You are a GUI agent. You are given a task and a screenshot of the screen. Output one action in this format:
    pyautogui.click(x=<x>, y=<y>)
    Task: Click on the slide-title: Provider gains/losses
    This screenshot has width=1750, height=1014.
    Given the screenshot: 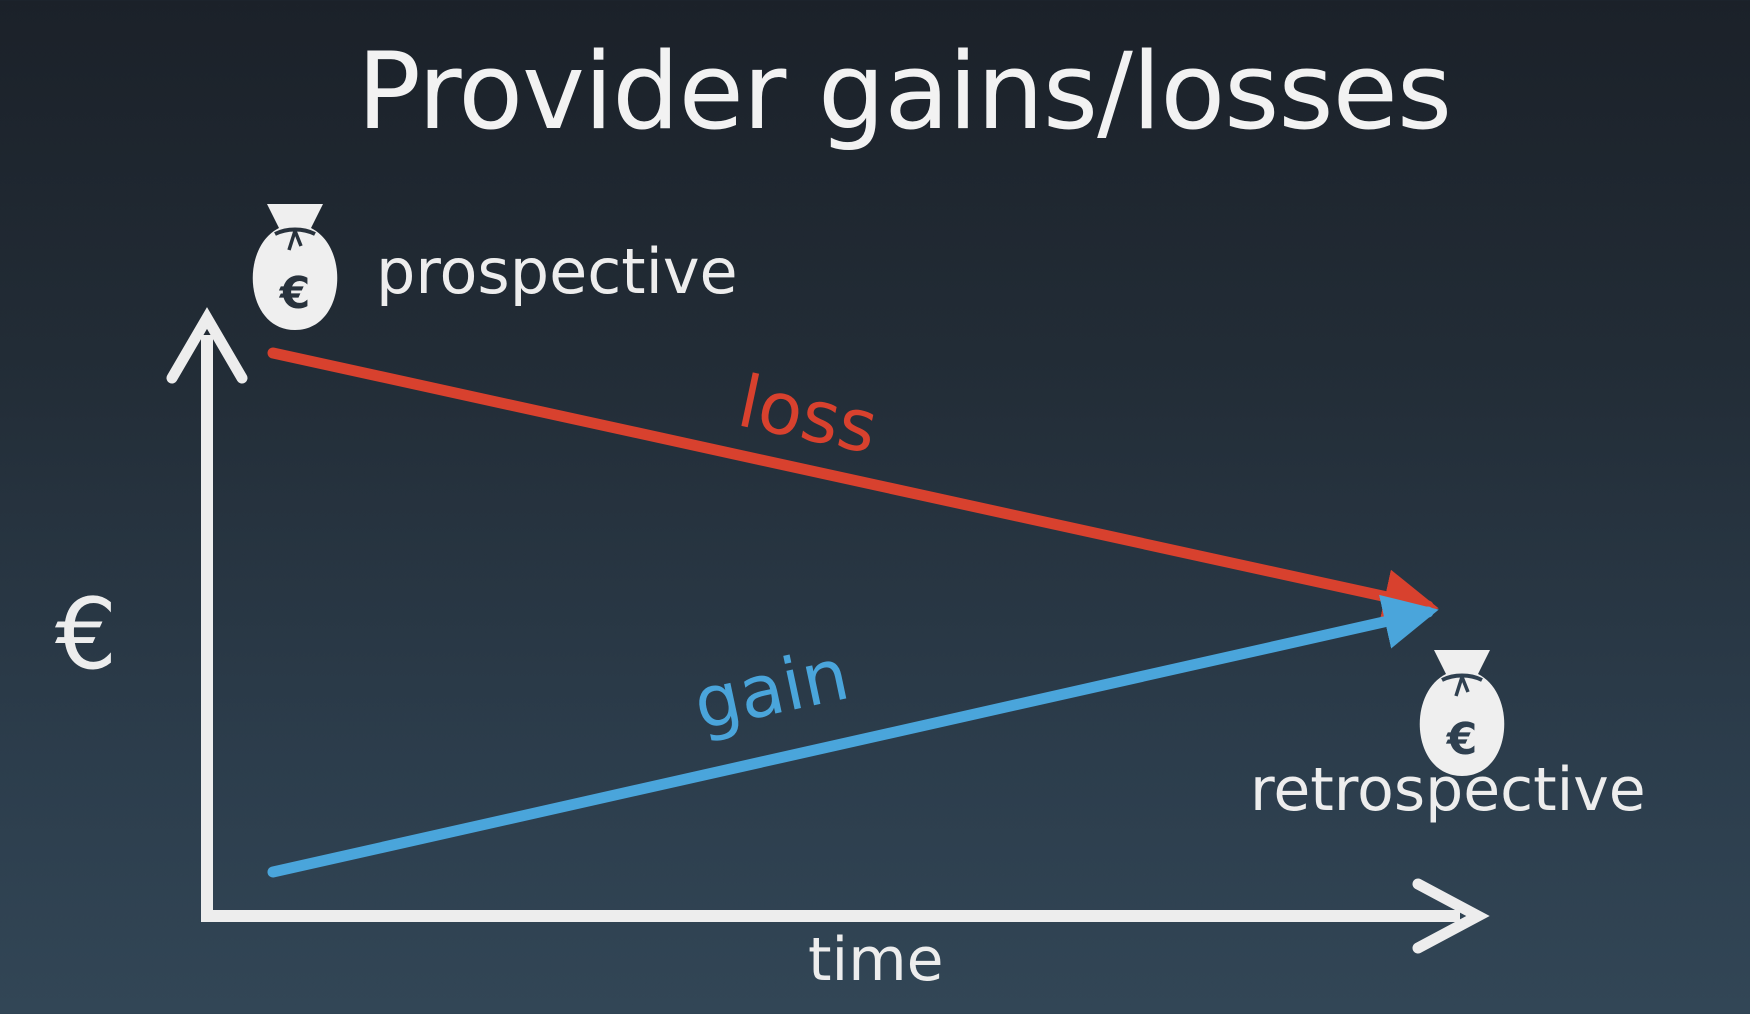 What is the action you would take?
    pyautogui.click(x=904, y=91)
    